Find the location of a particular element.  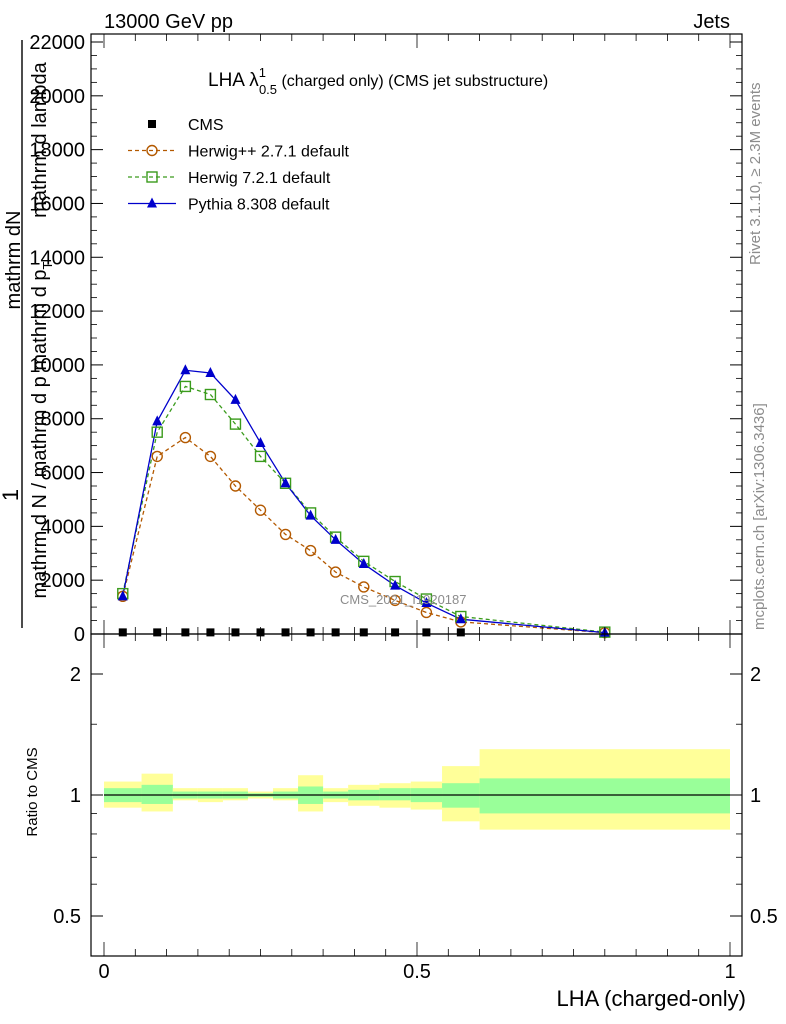

top-ytick-label-0: 0 is located at coordinates (79, 635).